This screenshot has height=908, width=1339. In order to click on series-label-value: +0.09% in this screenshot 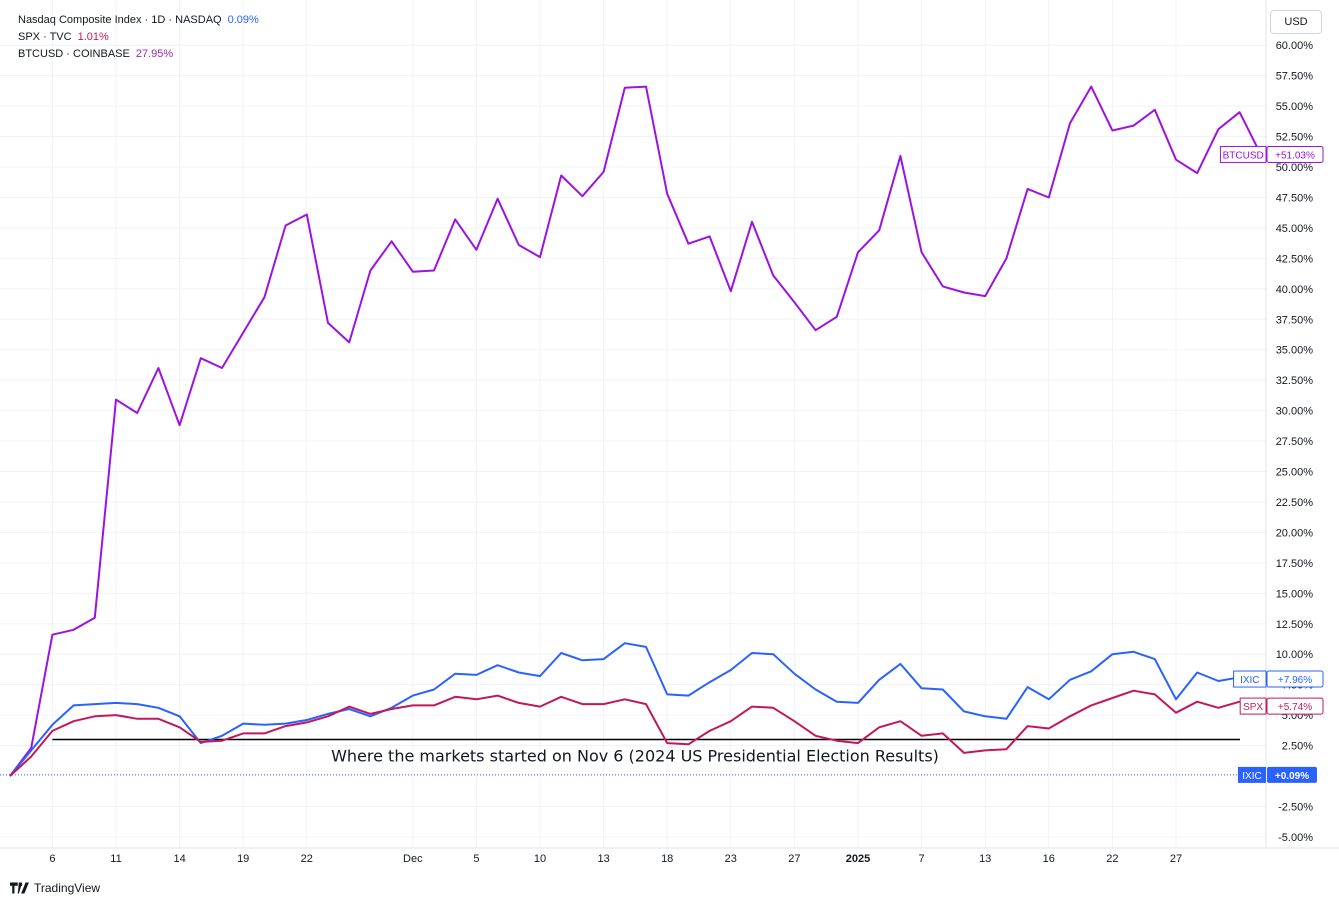, I will do `click(1292, 776)`.